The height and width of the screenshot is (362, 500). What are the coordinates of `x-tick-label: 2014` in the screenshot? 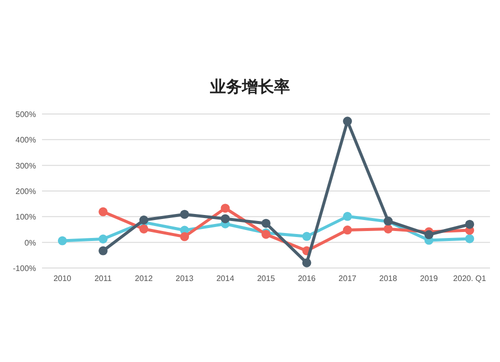 It's located at (225, 278).